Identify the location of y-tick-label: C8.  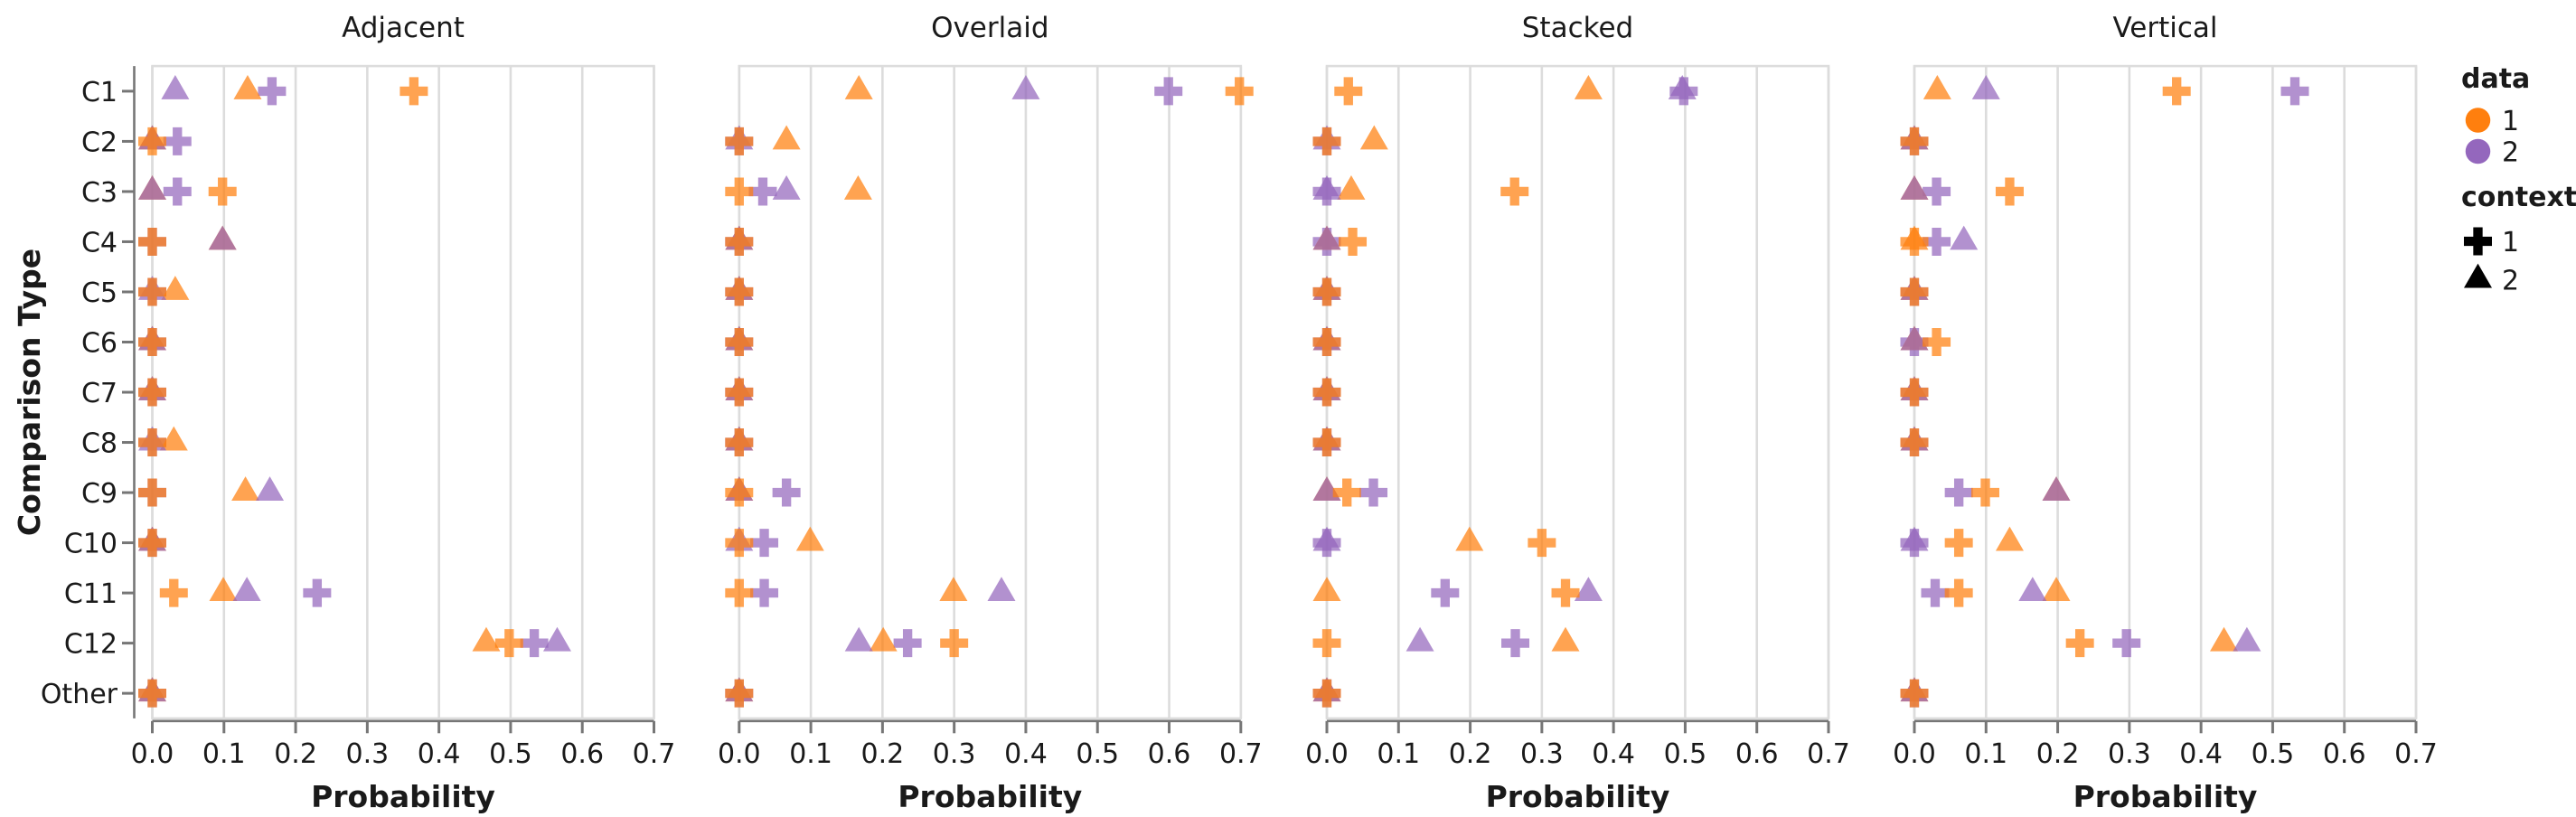
(99, 444).